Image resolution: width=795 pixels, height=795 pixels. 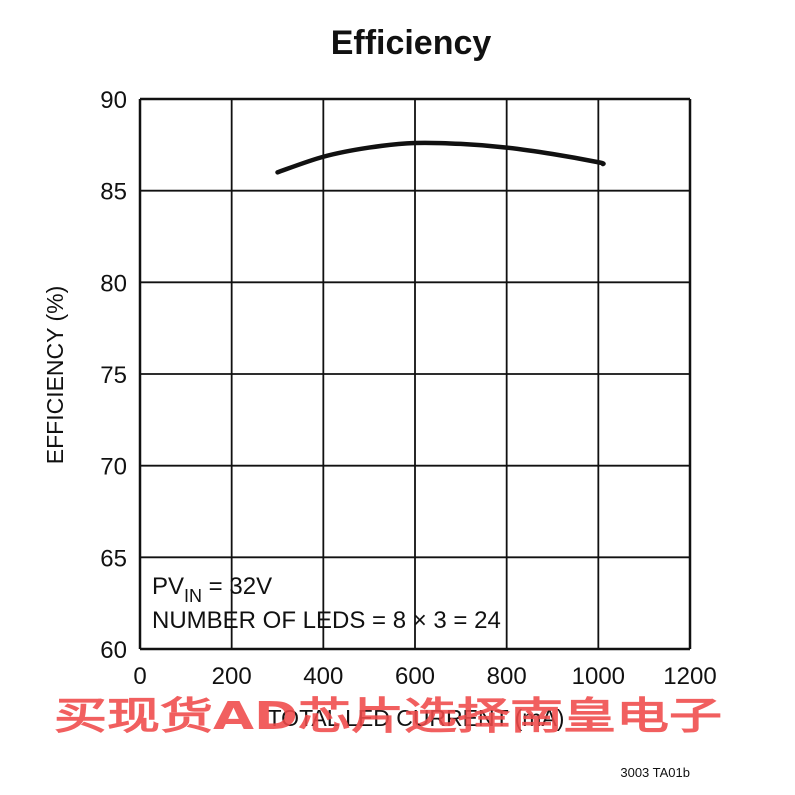 What do you see at coordinates (212, 589) in the screenshot?
I see `pv-in-annotation: PVIN = 32V` at bounding box center [212, 589].